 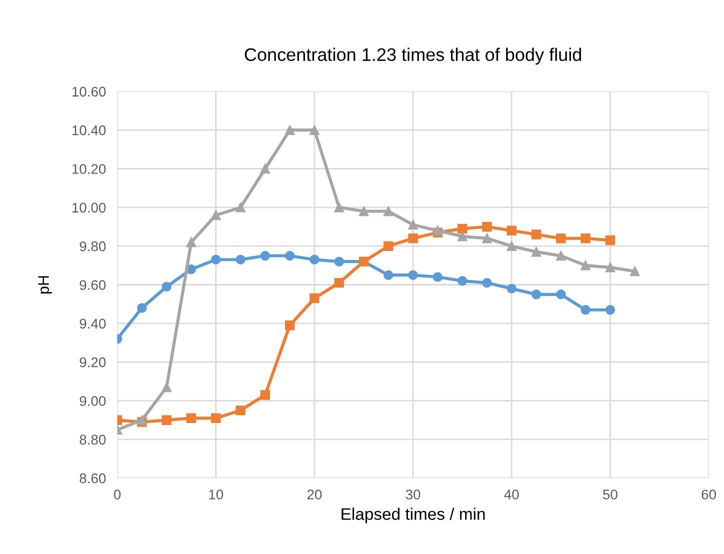 What do you see at coordinates (93, 285) in the screenshot?
I see `y-tick-label: 9.60` at bounding box center [93, 285].